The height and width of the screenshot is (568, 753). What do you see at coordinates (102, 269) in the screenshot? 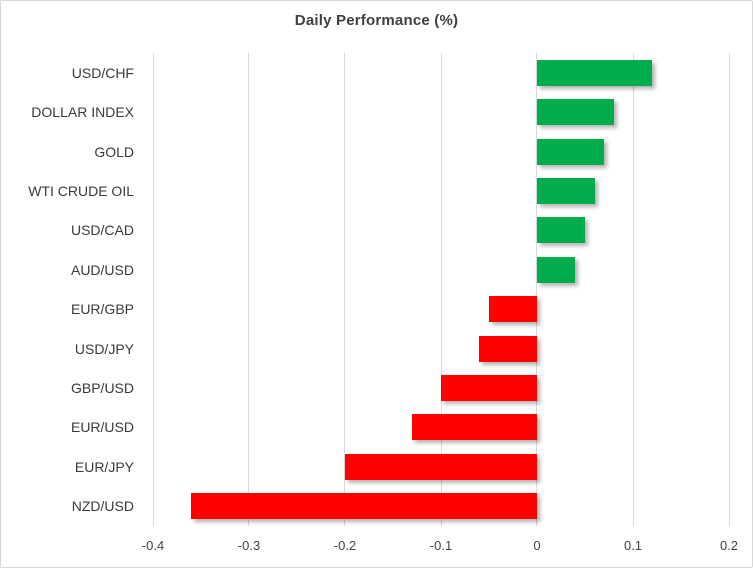
I see `category-label-aud-usd: AUD/USD` at bounding box center [102, 269].